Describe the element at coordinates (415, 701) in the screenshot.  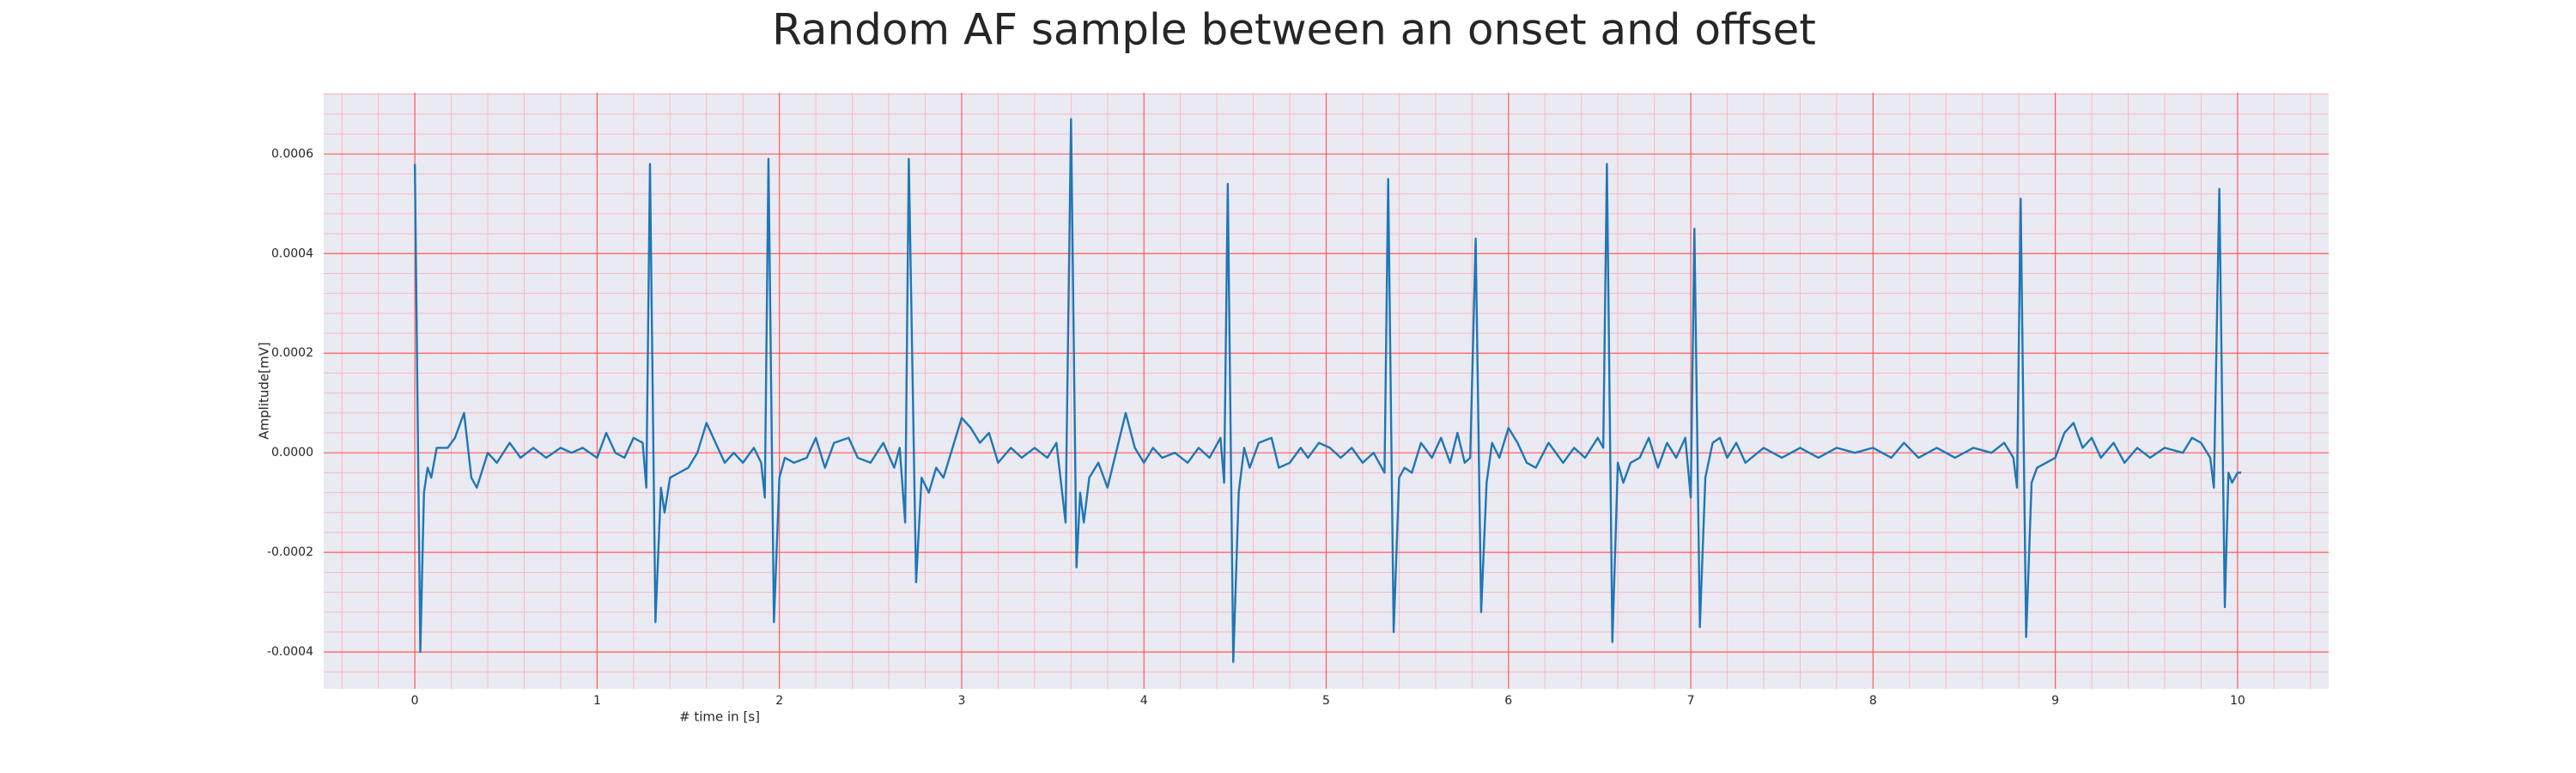
I see `x-tick-label: 0` at that location.